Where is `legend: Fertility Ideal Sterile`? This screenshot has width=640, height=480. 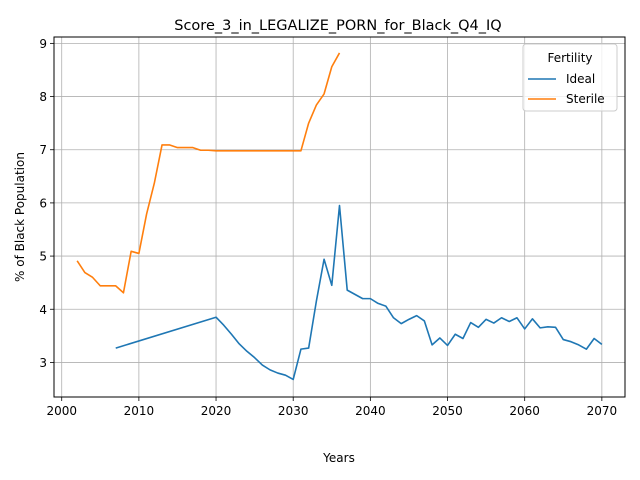 legend: Fertility Ideal Sterile is located at coordinates (570, 77).